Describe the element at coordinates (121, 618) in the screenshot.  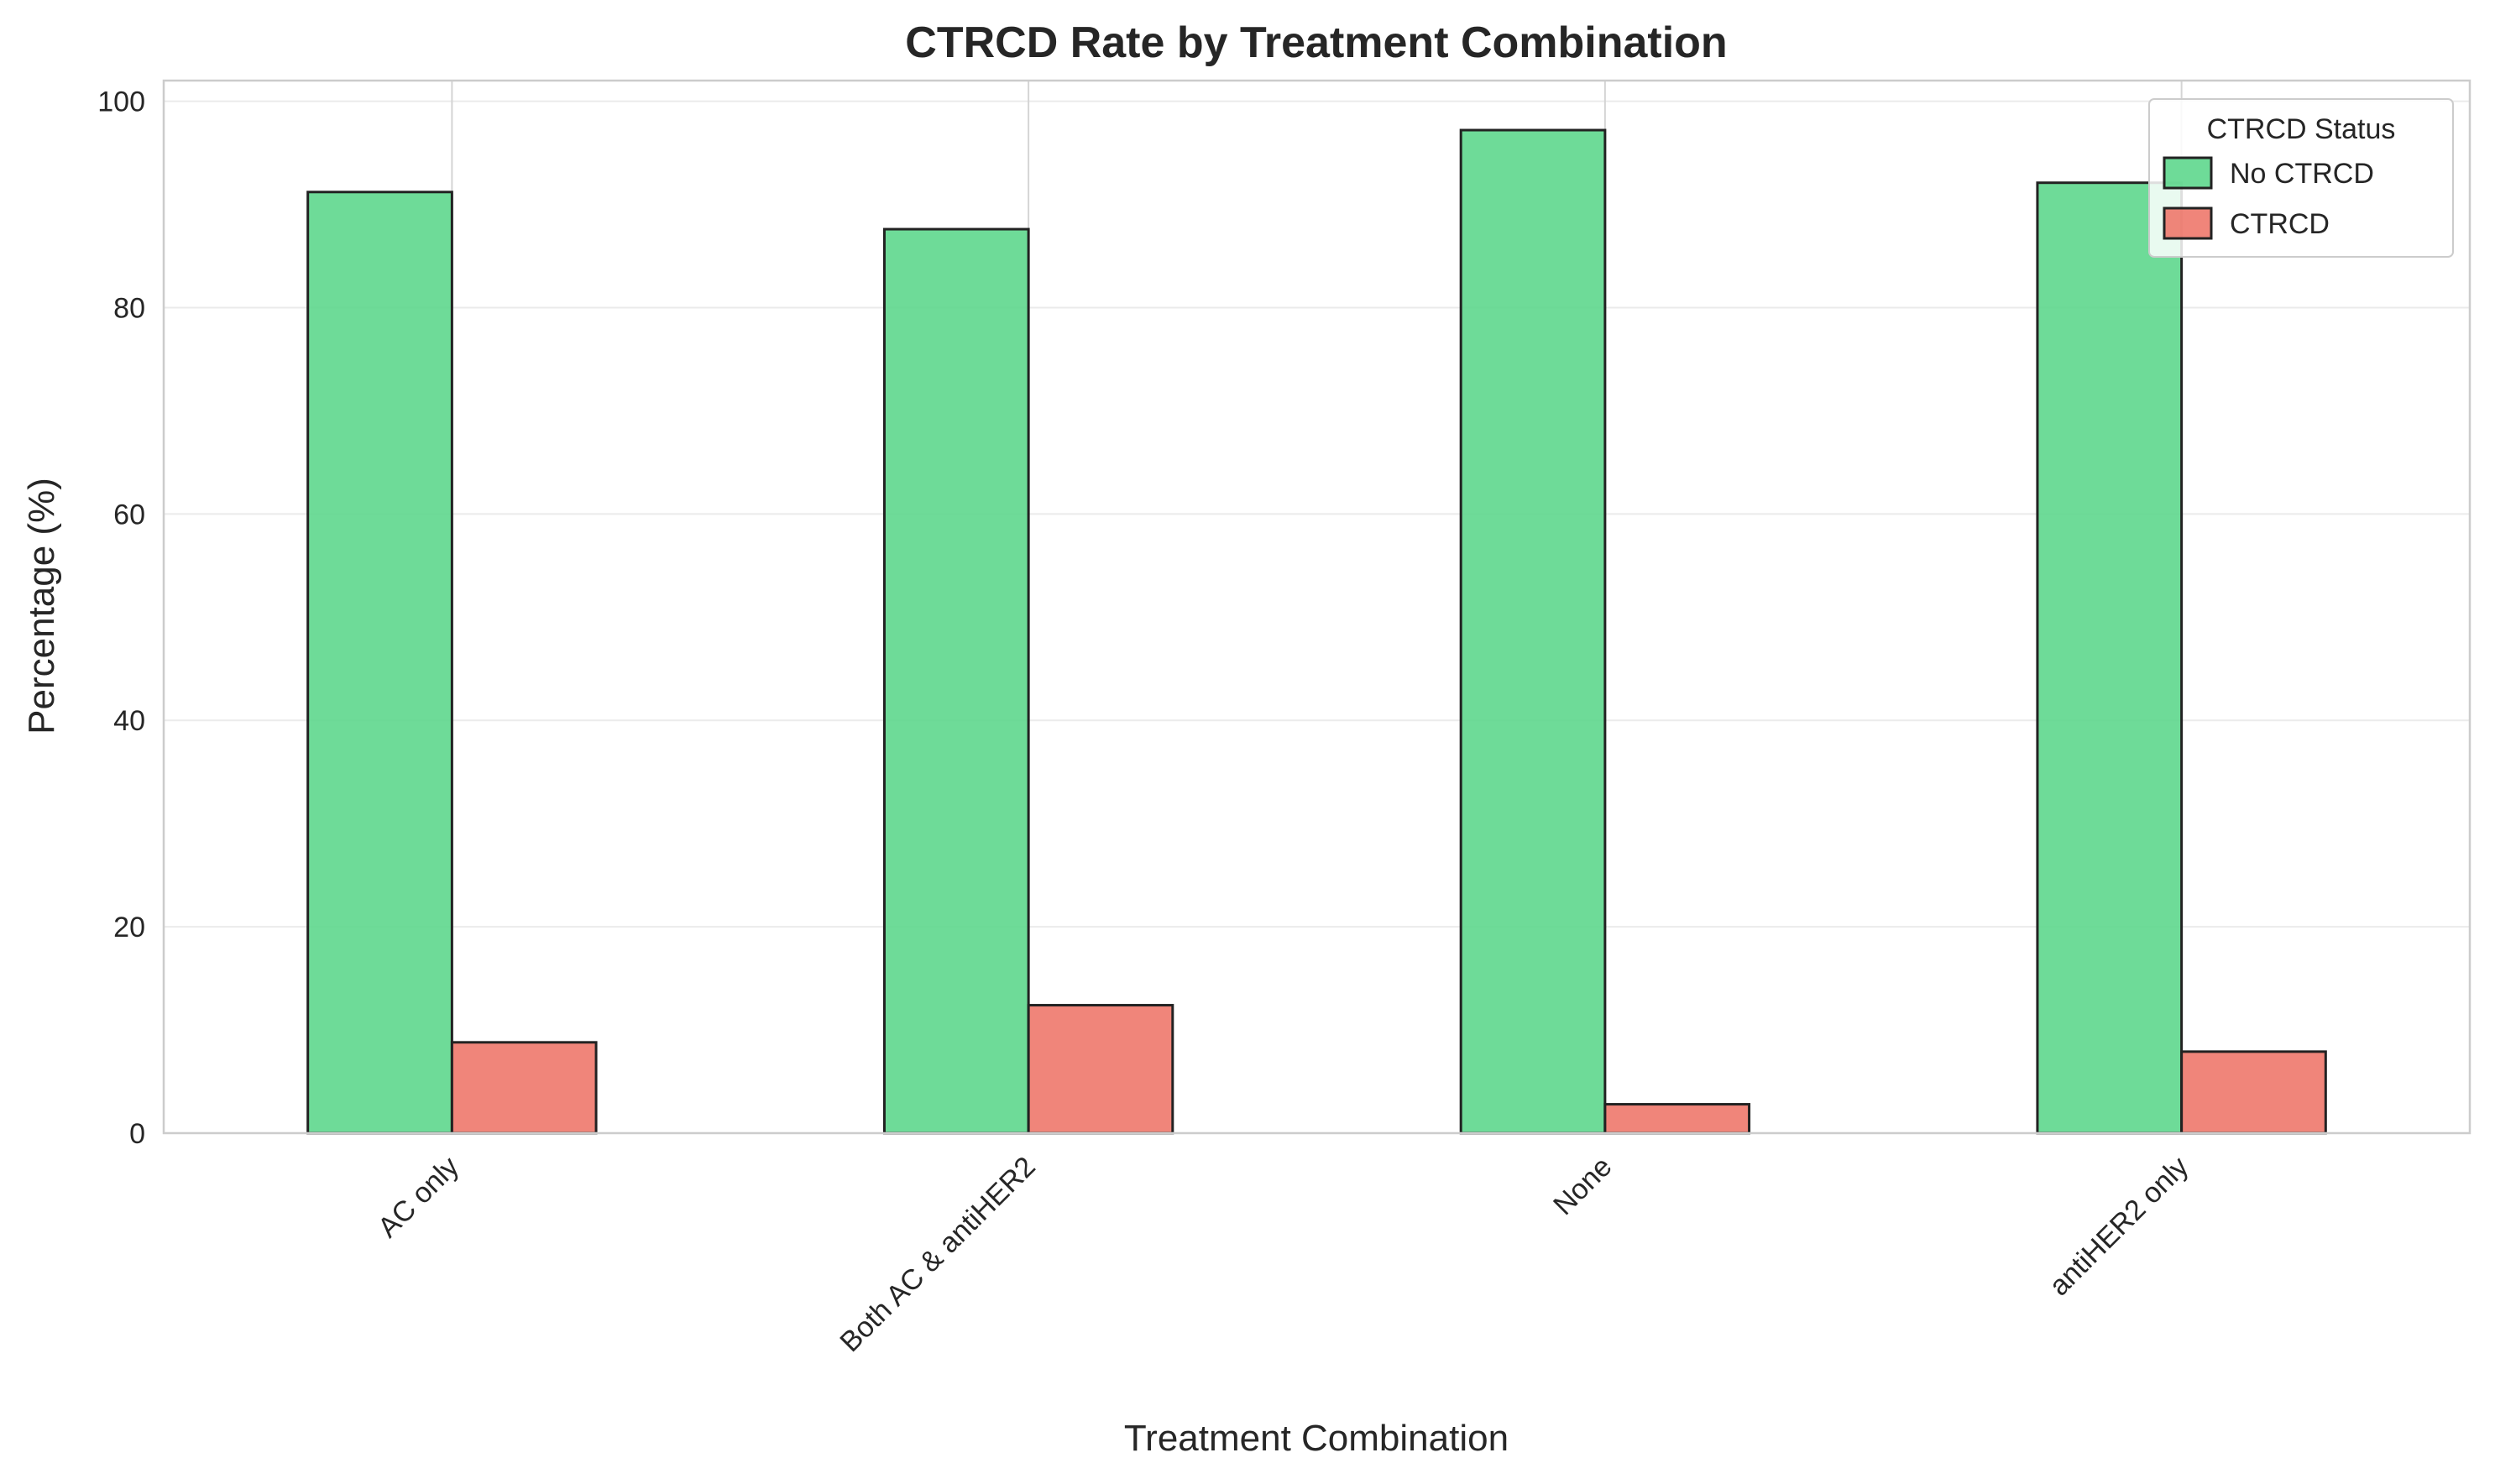
I see `y-axis-ticks: 0 20 40 60 80 100` at that location.